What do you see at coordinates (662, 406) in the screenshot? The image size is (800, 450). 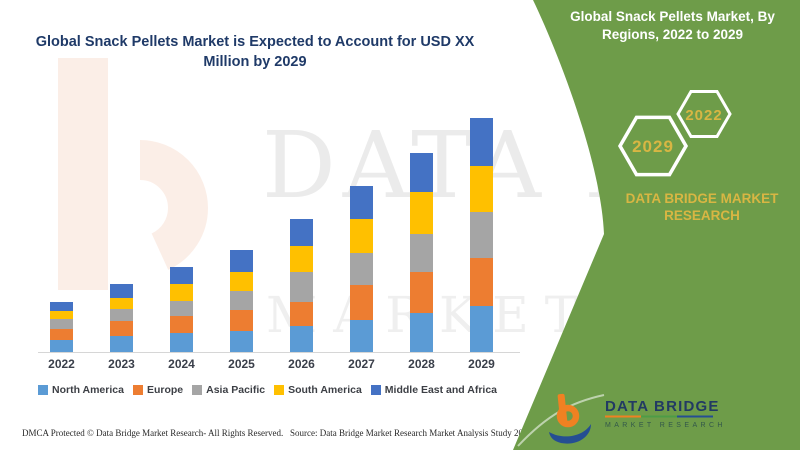 I see `logo-title-text: DATA BRIDGE` at bounding box center [662, 406].